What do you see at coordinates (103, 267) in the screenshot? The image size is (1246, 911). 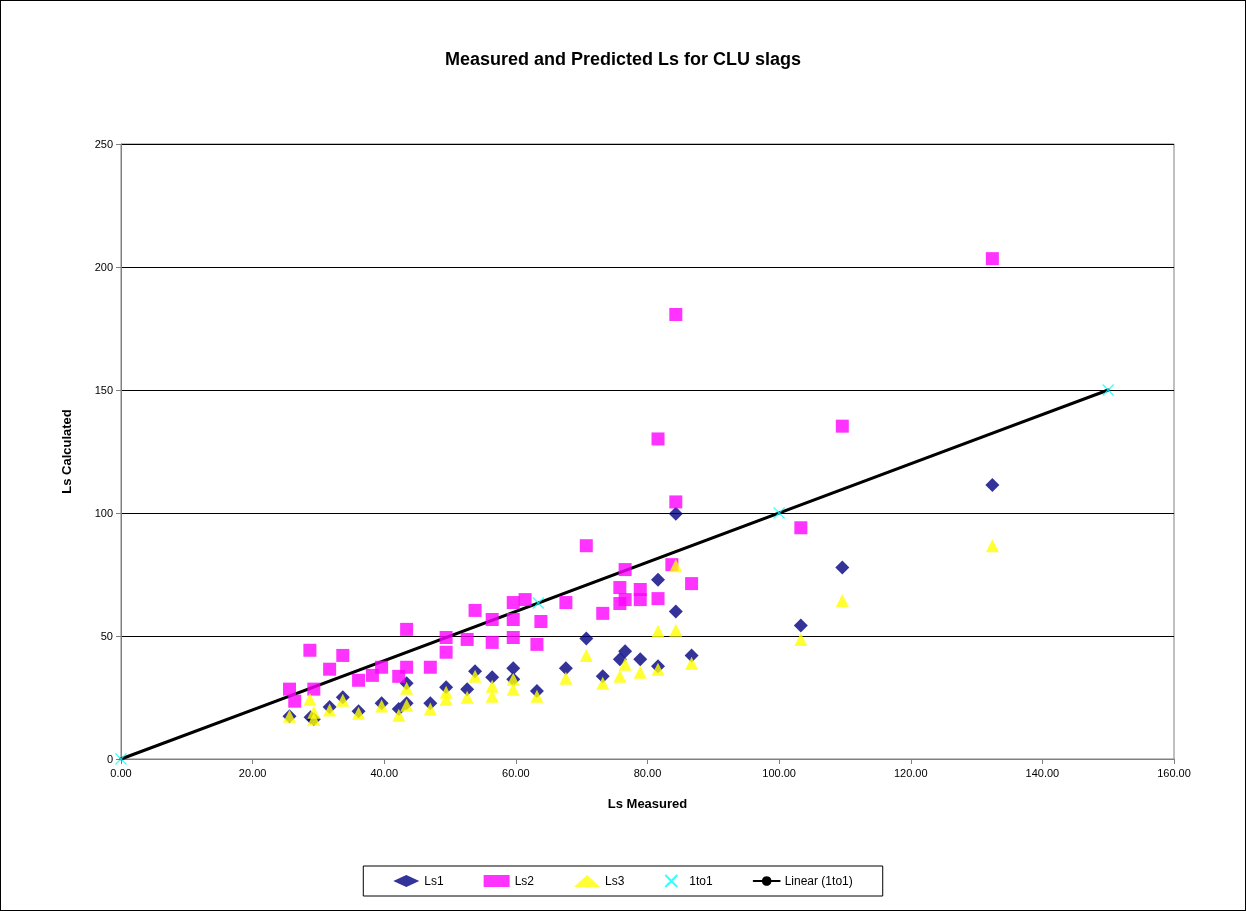 I see `y-tick-label: 200` at bounding box center [103, 267].